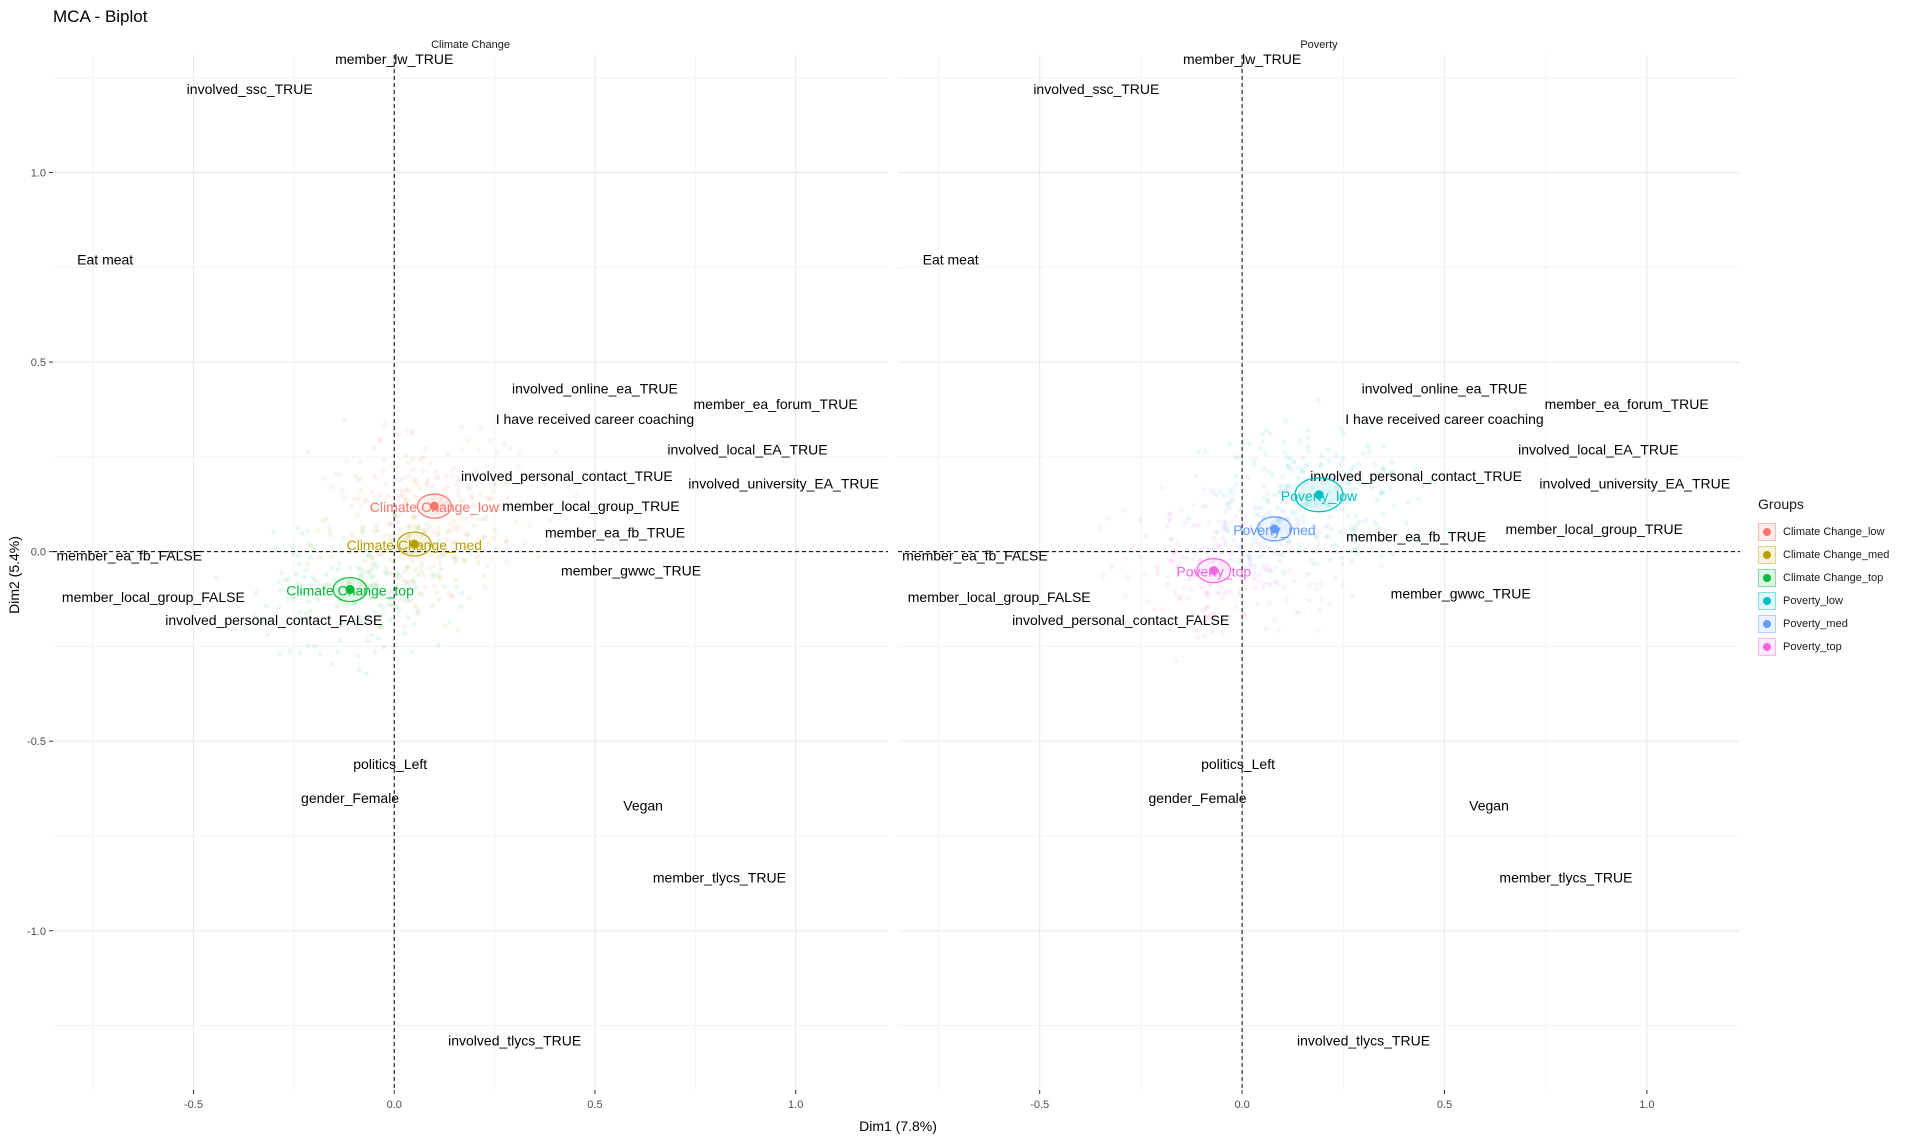 The width and height of the screenshot is (1920, 1138). Describe the element at coordinates (1838, 646) in the screenshot. I see `legend-item: Poverty_top` at that location.